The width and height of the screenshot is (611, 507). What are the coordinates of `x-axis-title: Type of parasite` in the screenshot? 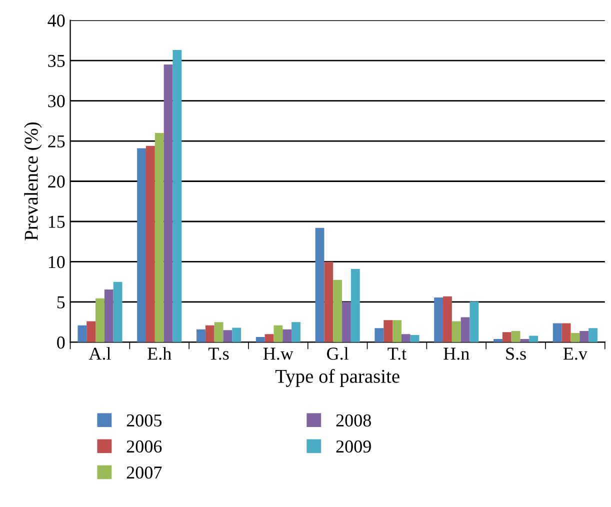 It's located at (337, 378).